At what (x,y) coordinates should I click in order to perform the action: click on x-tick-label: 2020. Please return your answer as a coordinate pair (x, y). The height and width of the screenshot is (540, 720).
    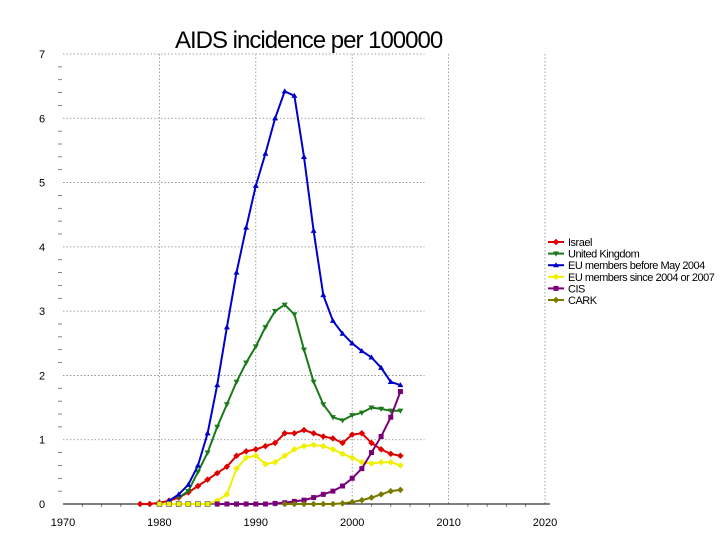
    Looking at the image, I should click on (545, 523).